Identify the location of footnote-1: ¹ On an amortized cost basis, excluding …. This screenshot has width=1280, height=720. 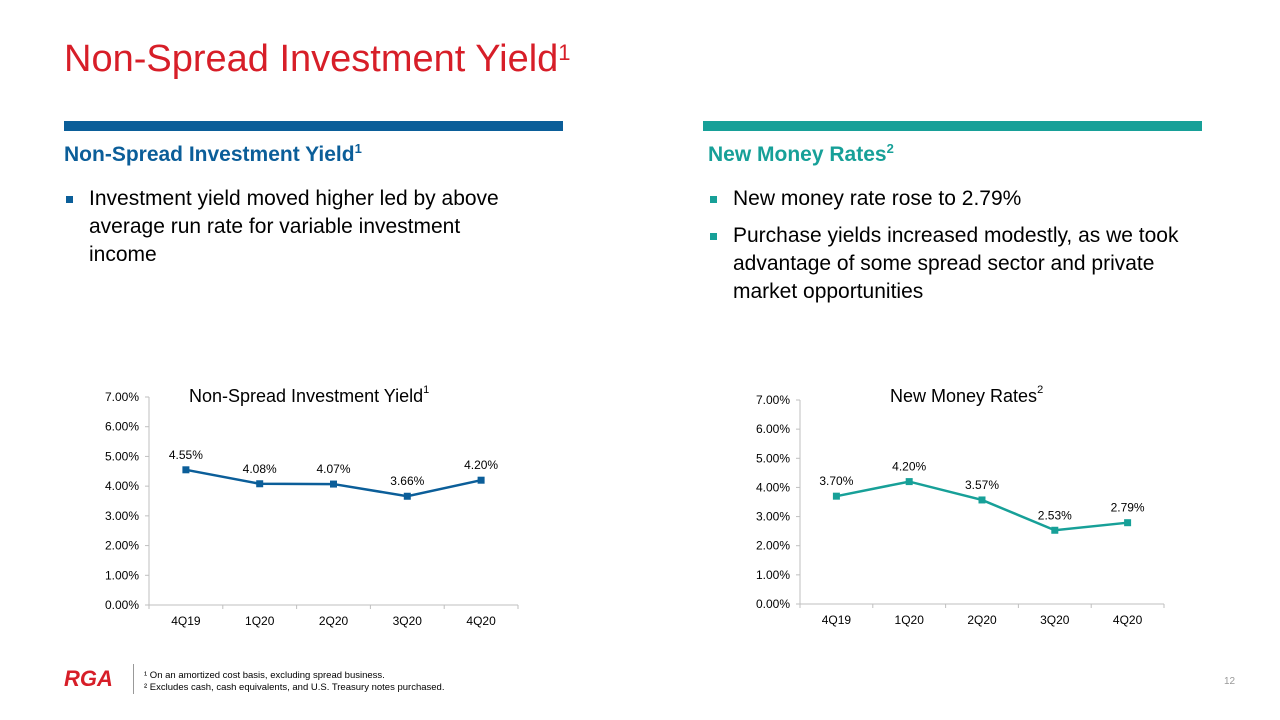
(264, 675).